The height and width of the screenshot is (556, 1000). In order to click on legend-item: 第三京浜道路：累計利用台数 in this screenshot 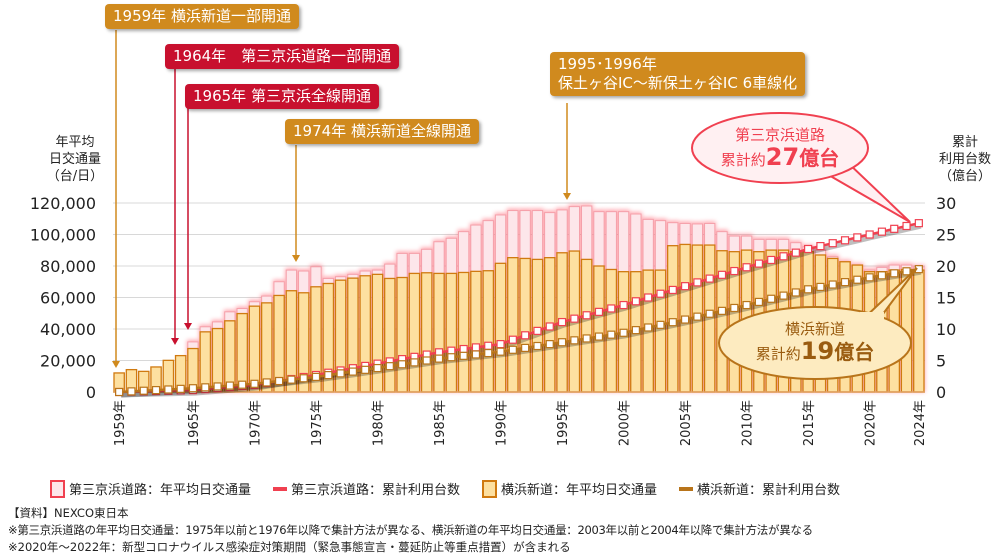, I will do `click(366, 488)`.